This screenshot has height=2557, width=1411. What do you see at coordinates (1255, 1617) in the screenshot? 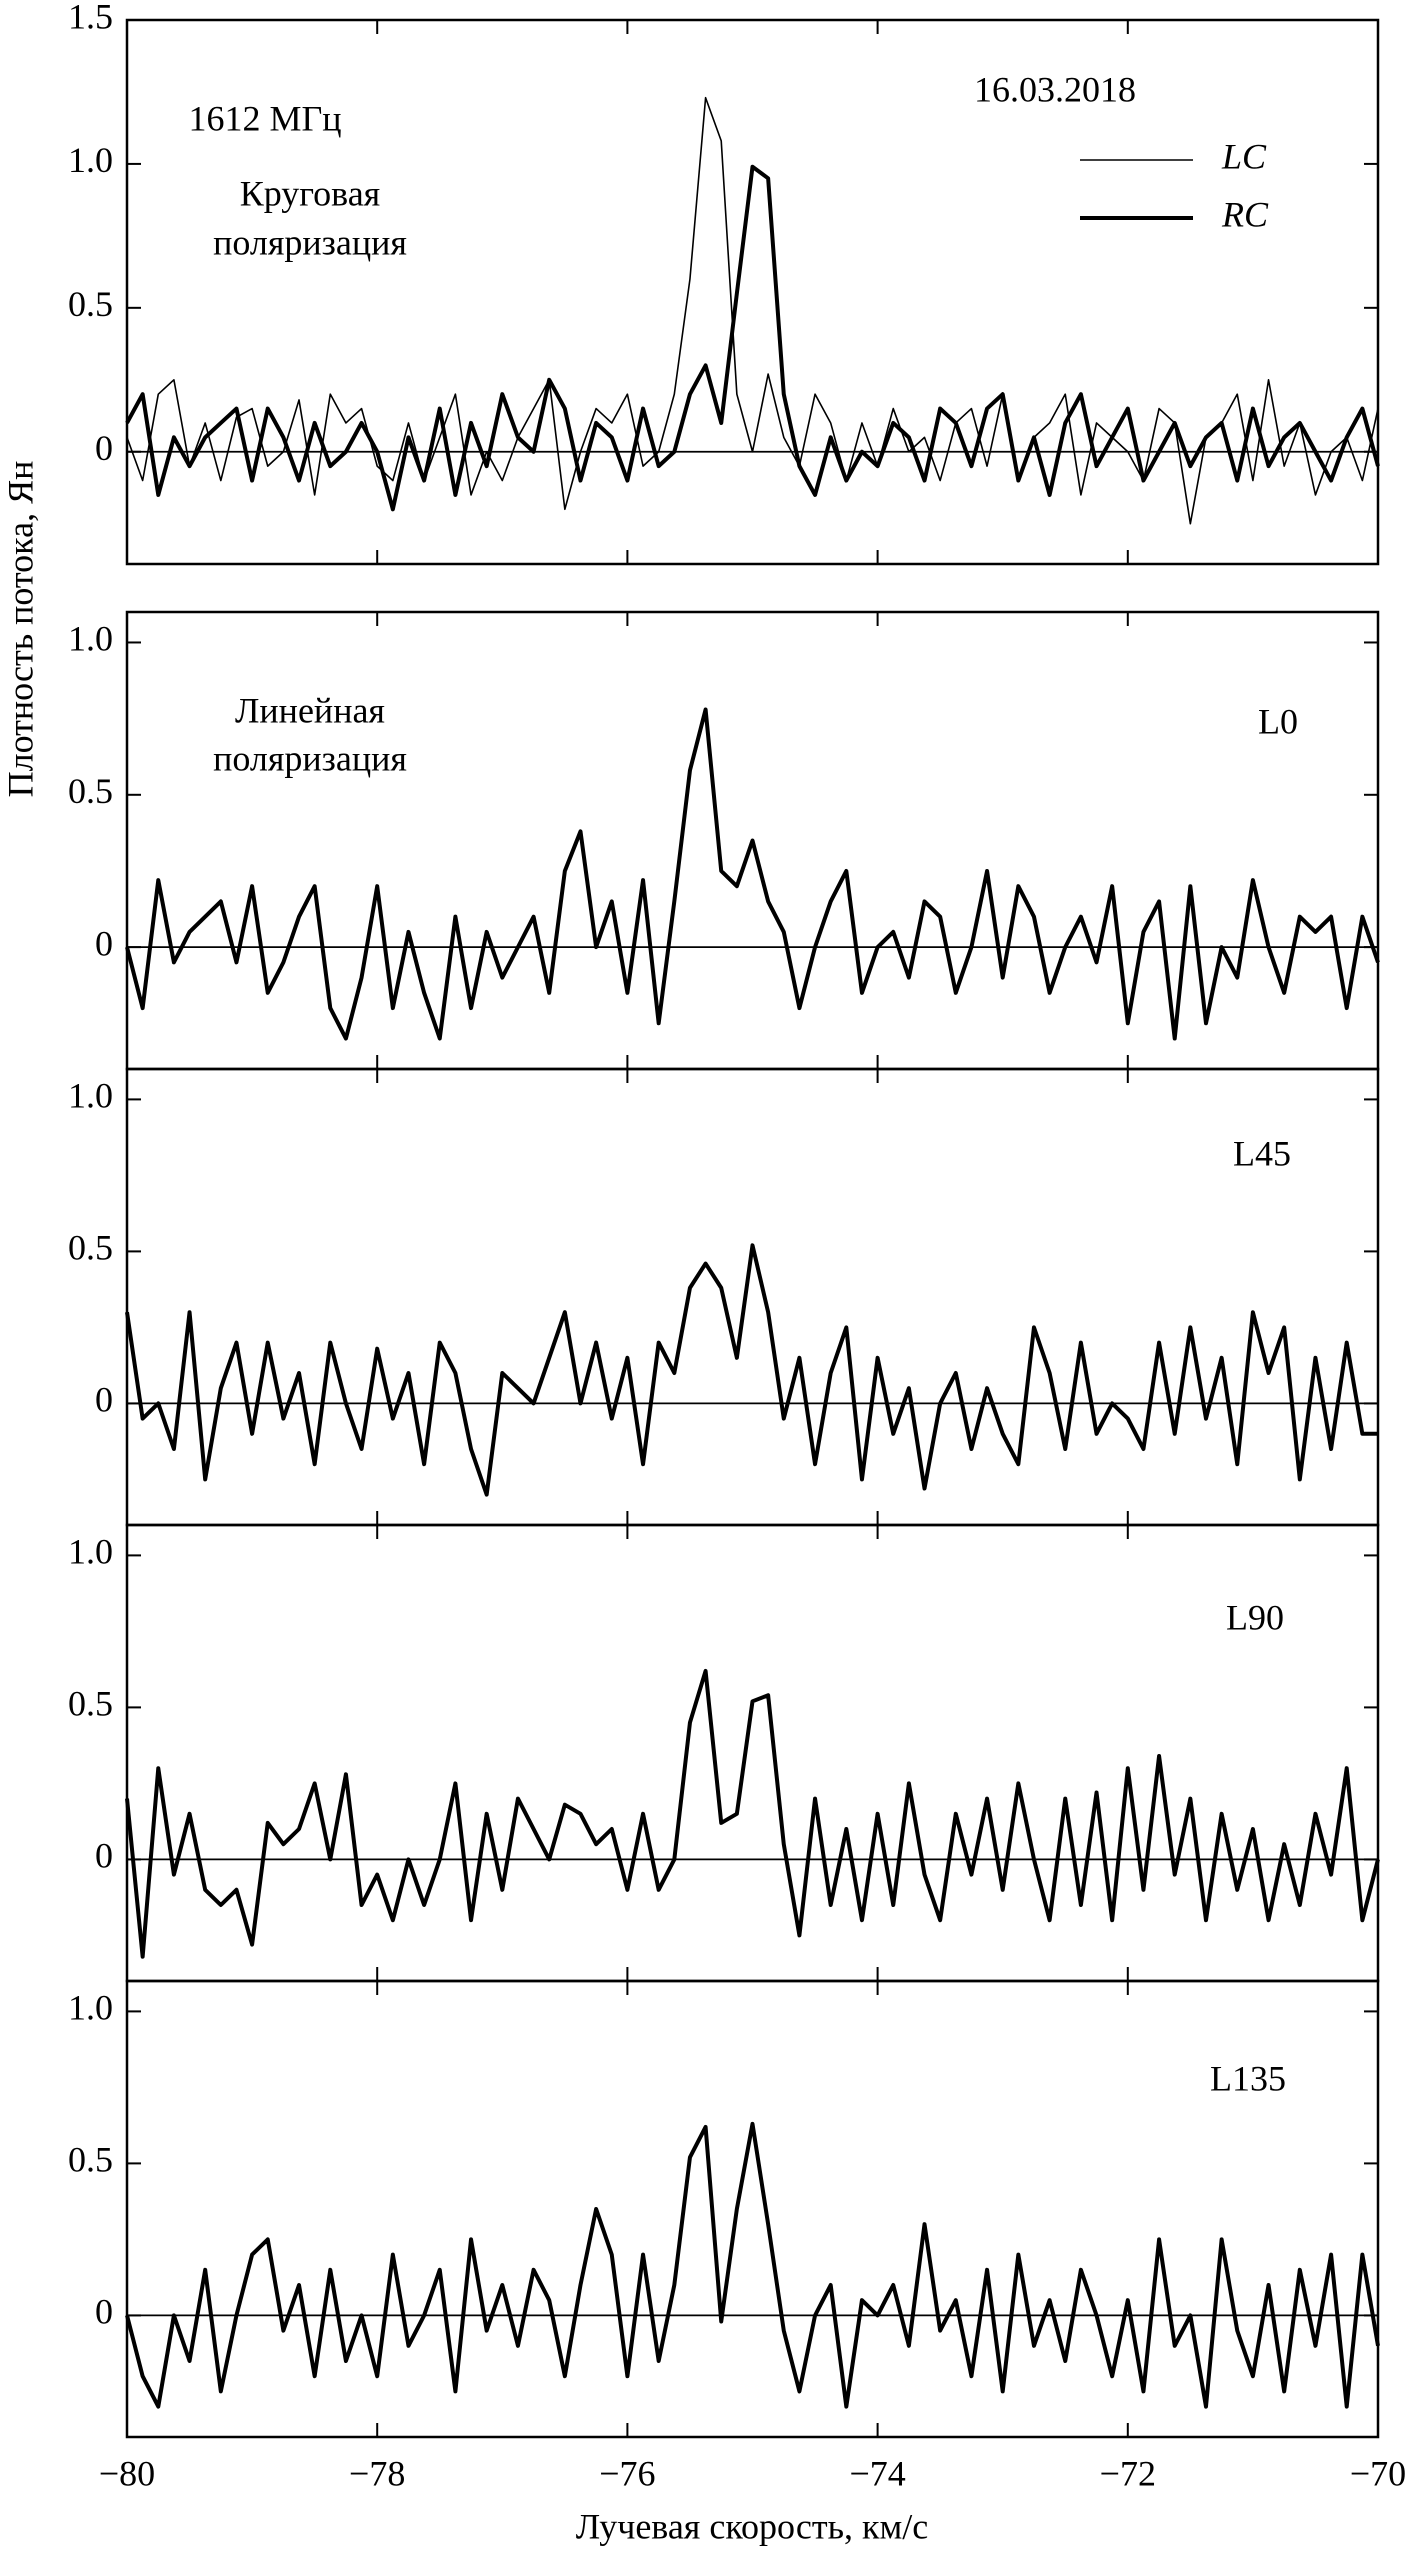
I see `annotation: L90` at bounding box center [1255, 1617].